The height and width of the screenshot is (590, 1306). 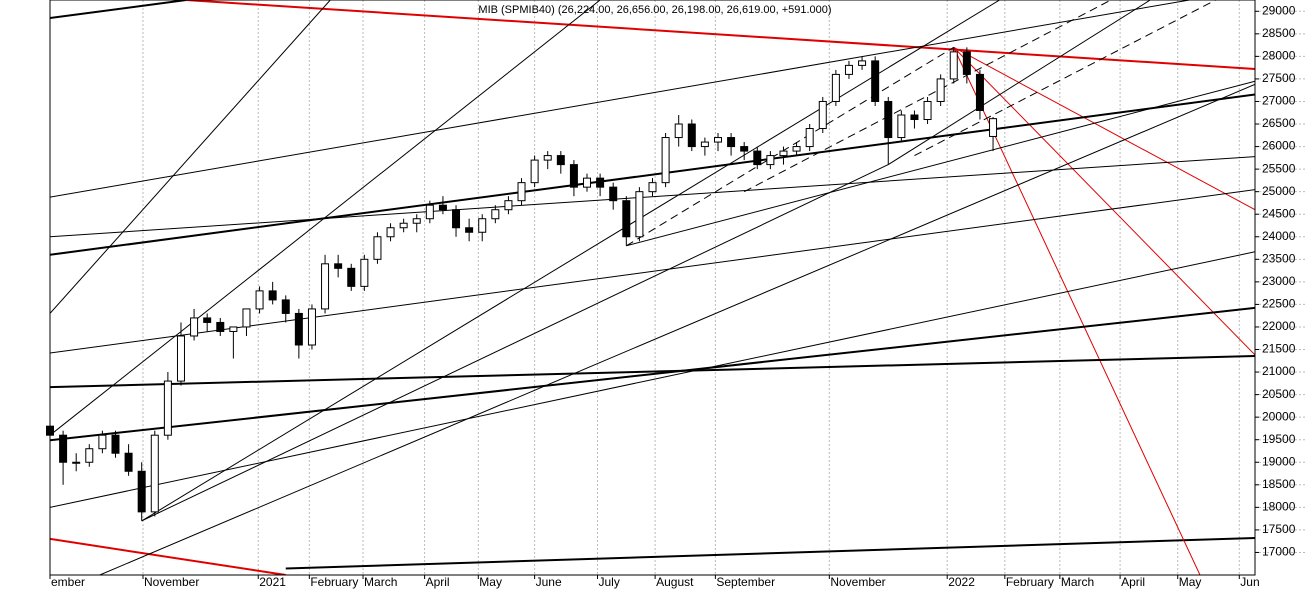 What do you see at coordinates (1279, 326) in the screenshot?
I see `y-tick-label: 22000` at bounding box center [1279, 326].